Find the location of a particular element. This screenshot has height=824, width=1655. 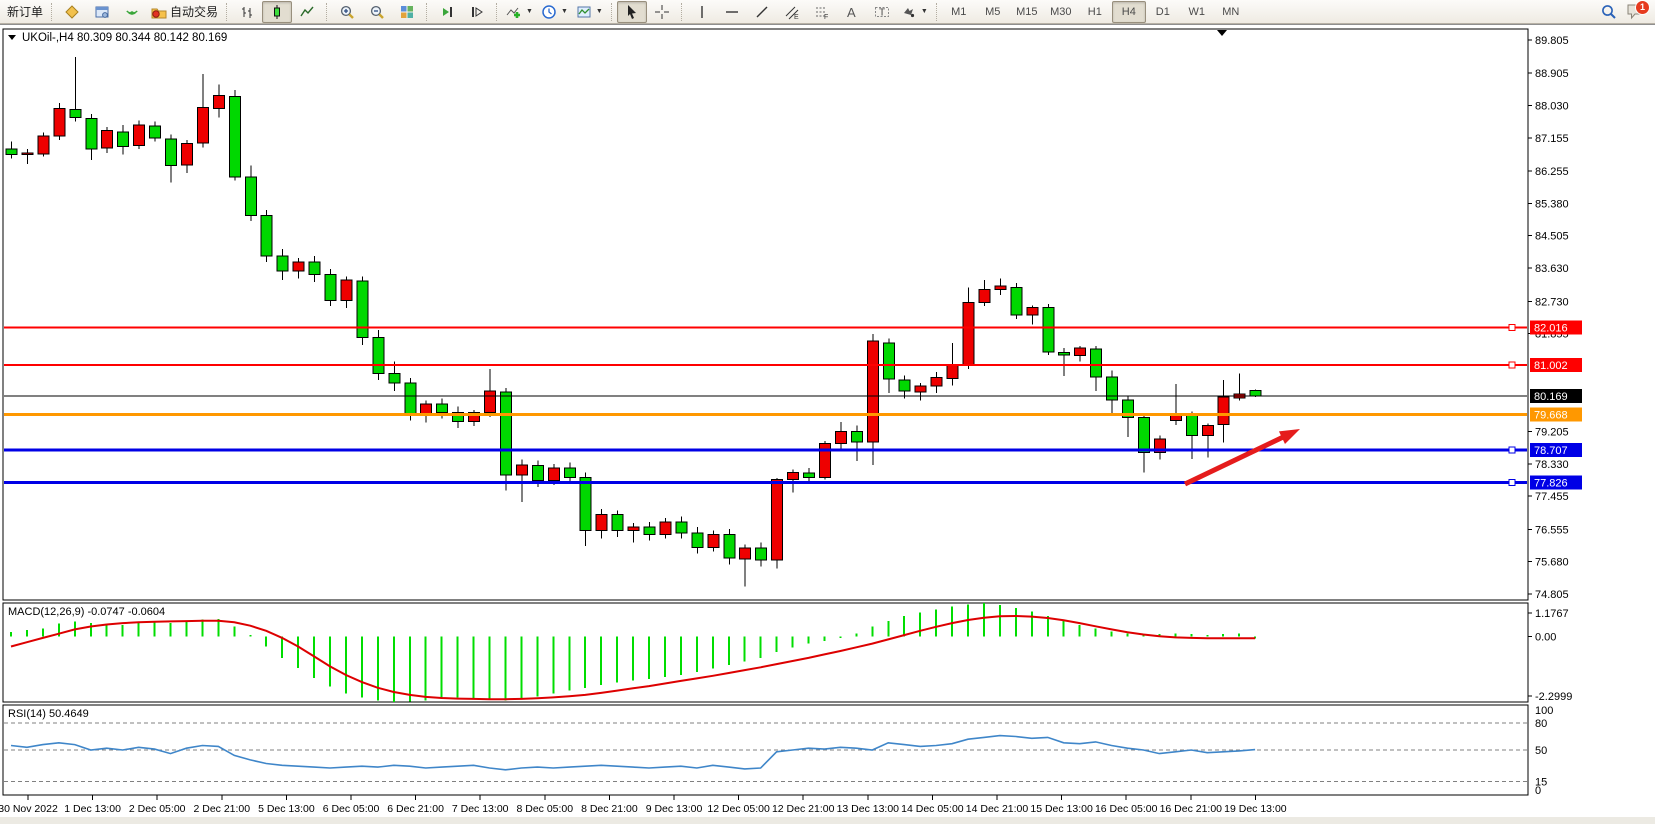

svg-text: 2 Dec 05:00 is located at coordinates (157, 809).